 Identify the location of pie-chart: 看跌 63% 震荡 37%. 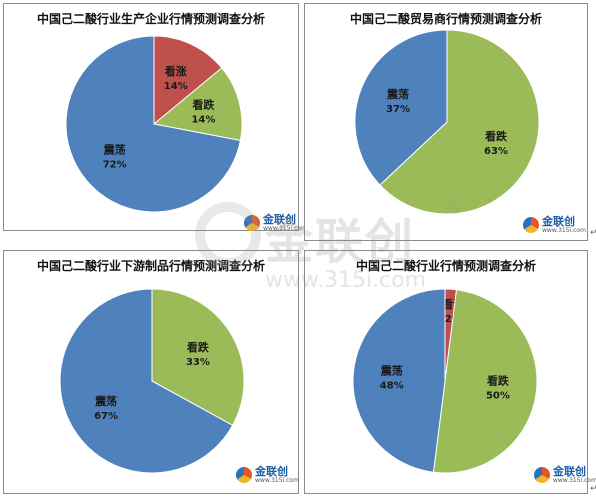
(447, 122).